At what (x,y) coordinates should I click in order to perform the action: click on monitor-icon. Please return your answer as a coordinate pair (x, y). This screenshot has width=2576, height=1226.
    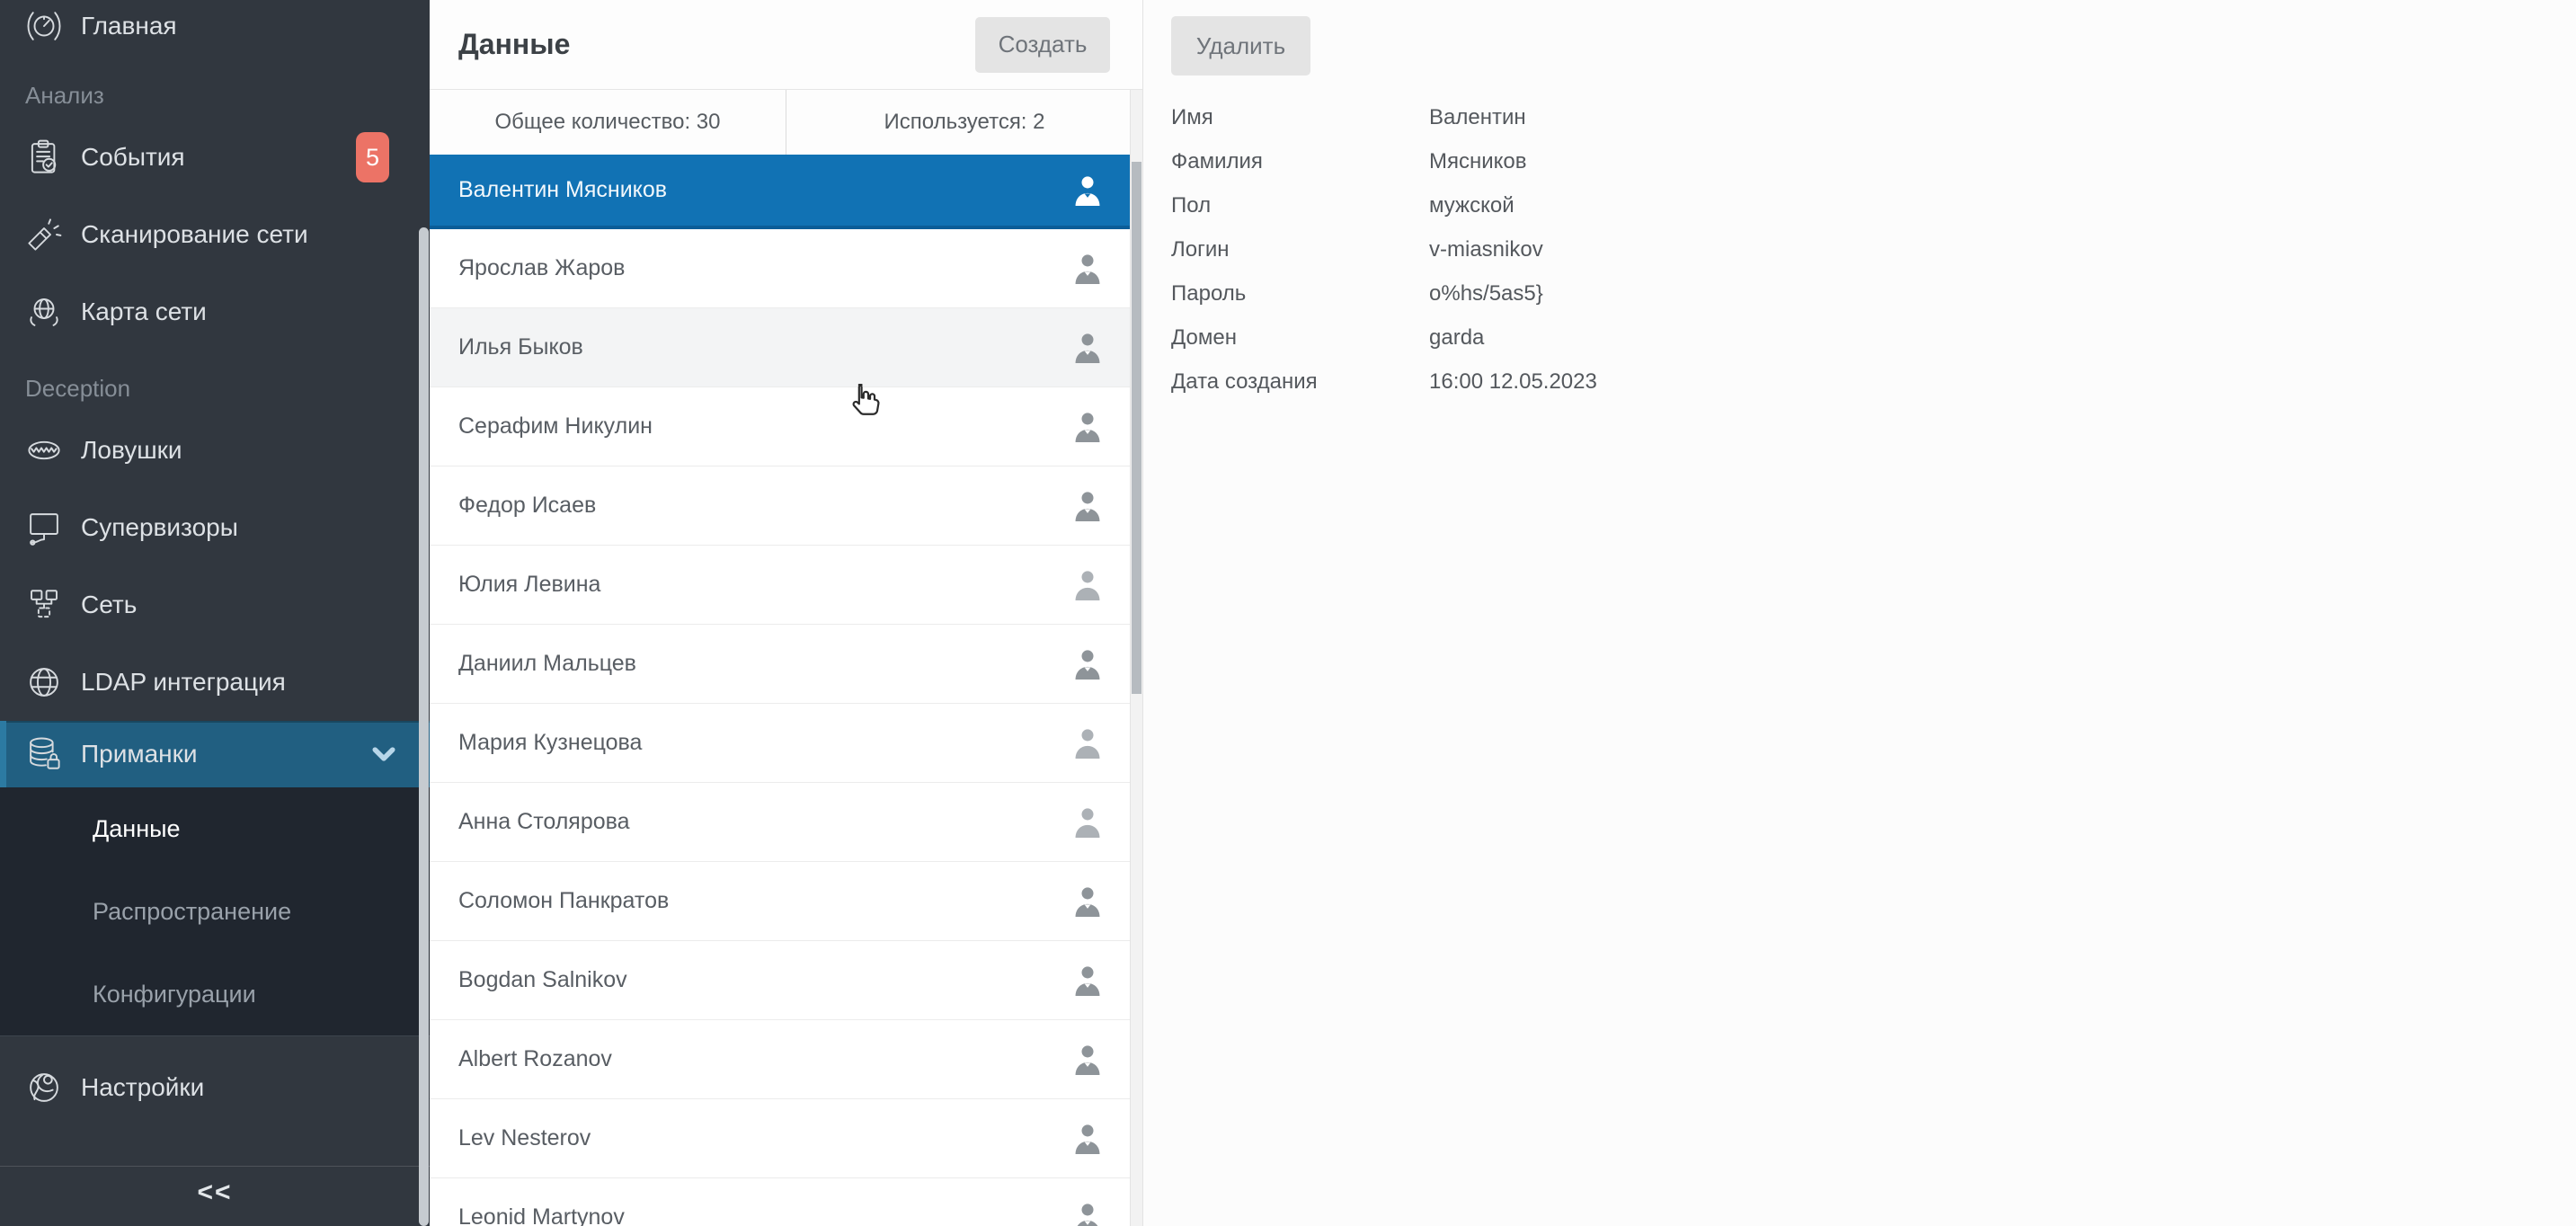
    Looking at the image, I should click on (44, 527).